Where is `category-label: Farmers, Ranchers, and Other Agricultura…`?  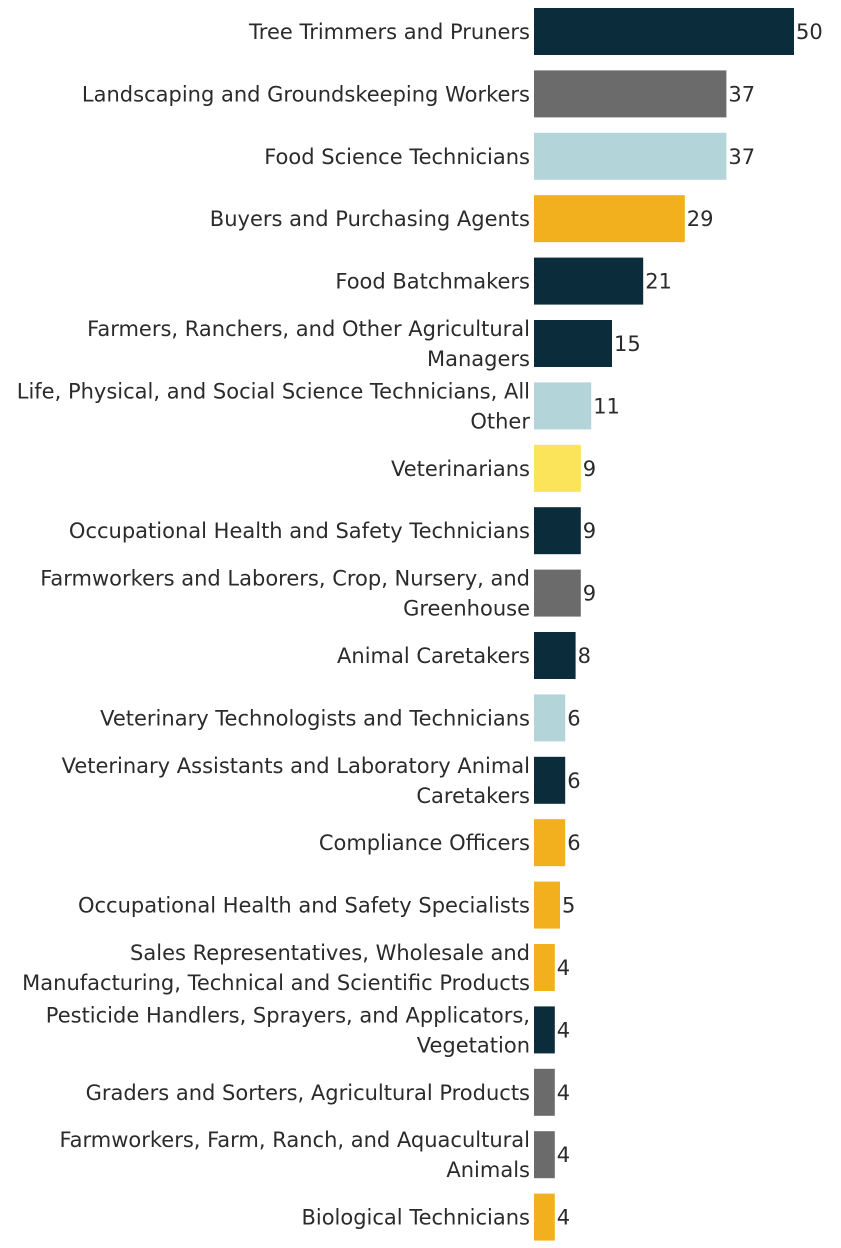 category-label: Farmers, Ranchers, and Other Agricultura… is located at coordinates (308, 344).